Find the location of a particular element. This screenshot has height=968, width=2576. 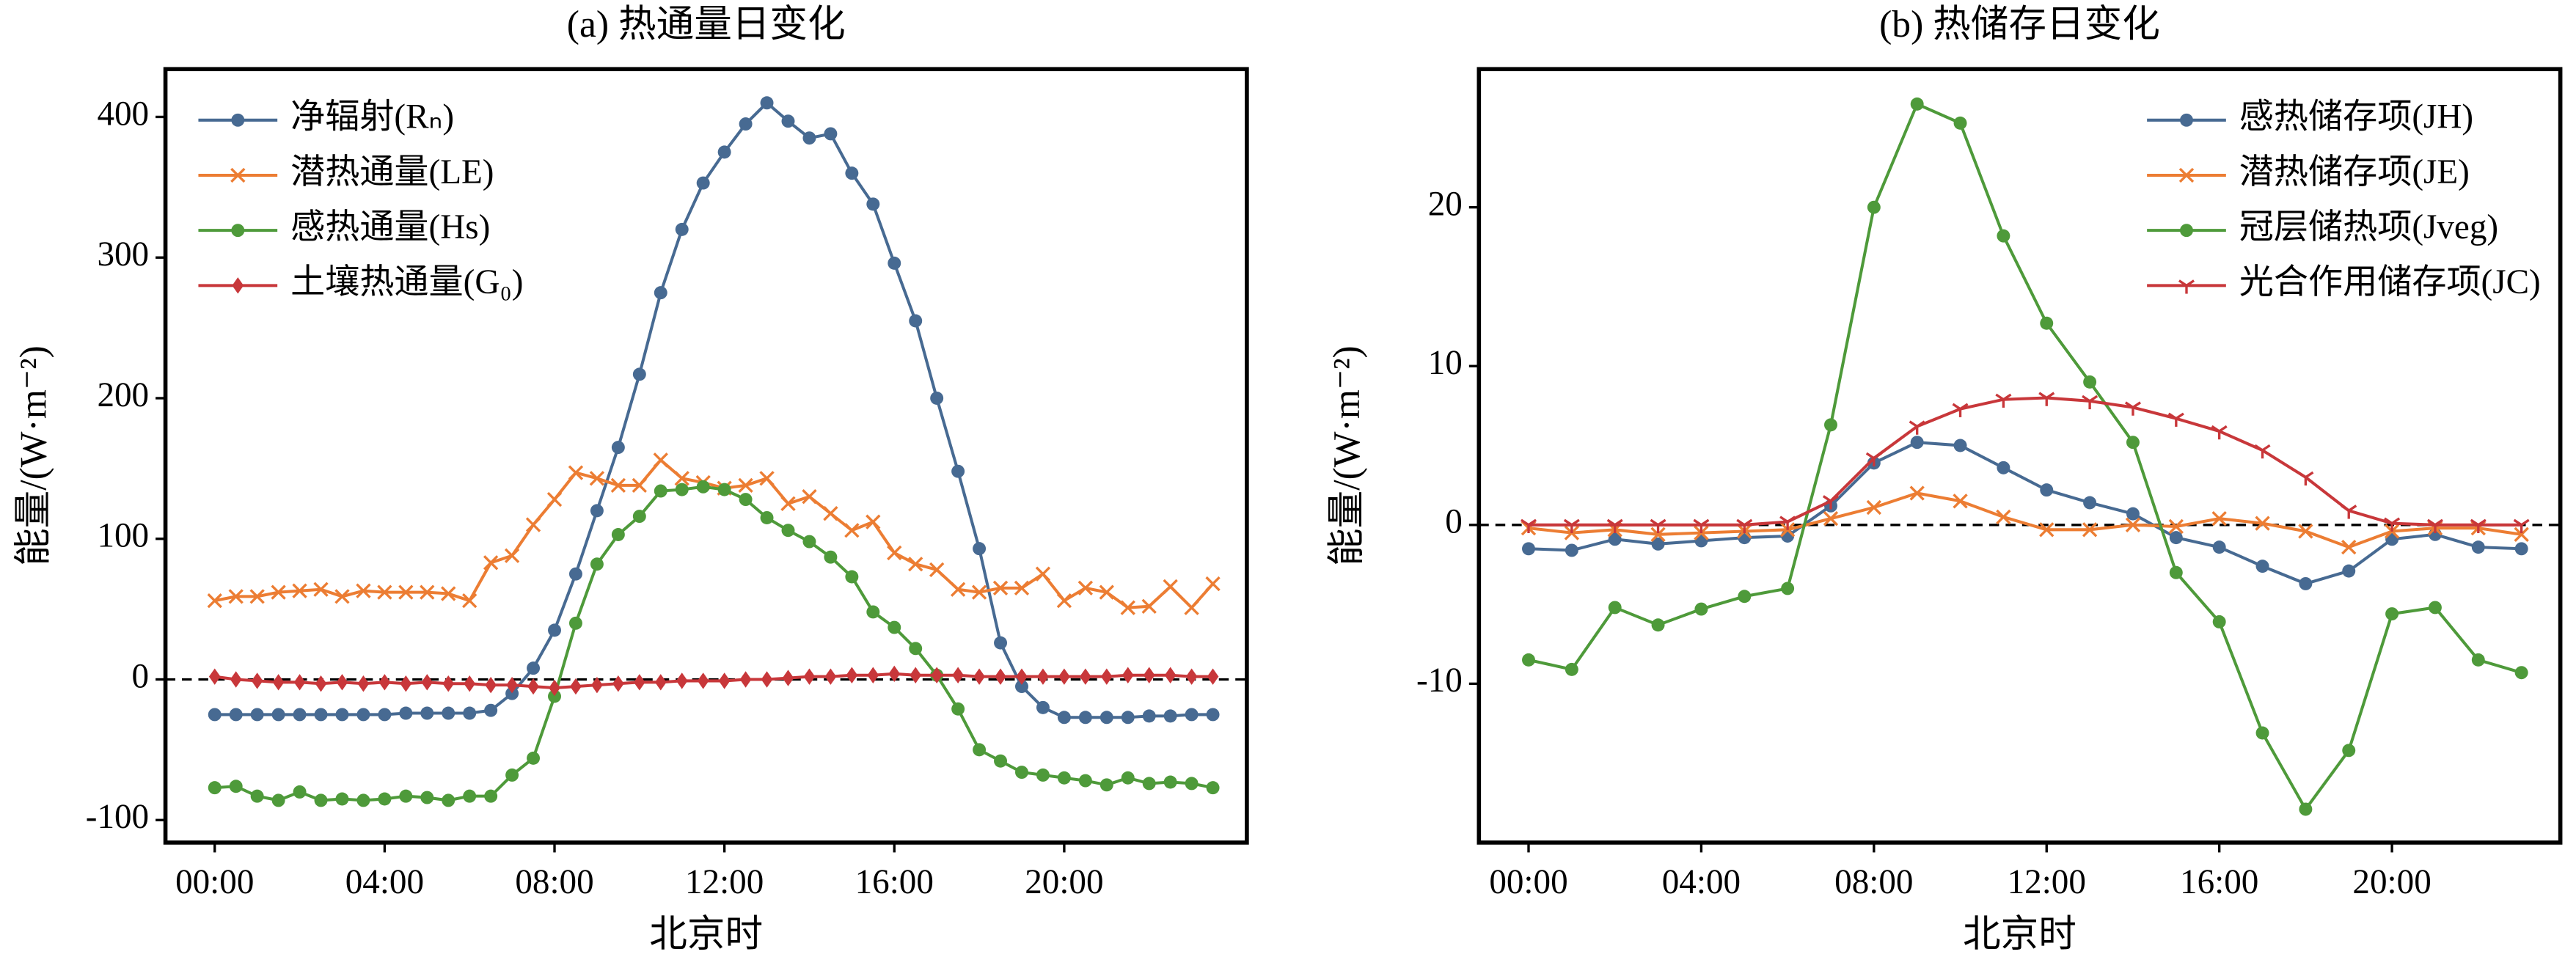

series-line is located at coordinates (713, 643).